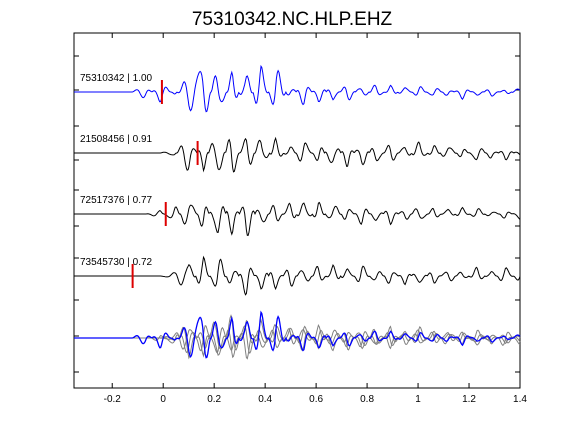 The height and width of the screenshot is (432, 576). Describe the element at coordinates (116, 262) in the screenshot. I see `trace-label: 73545730 | 0.72` at that location.